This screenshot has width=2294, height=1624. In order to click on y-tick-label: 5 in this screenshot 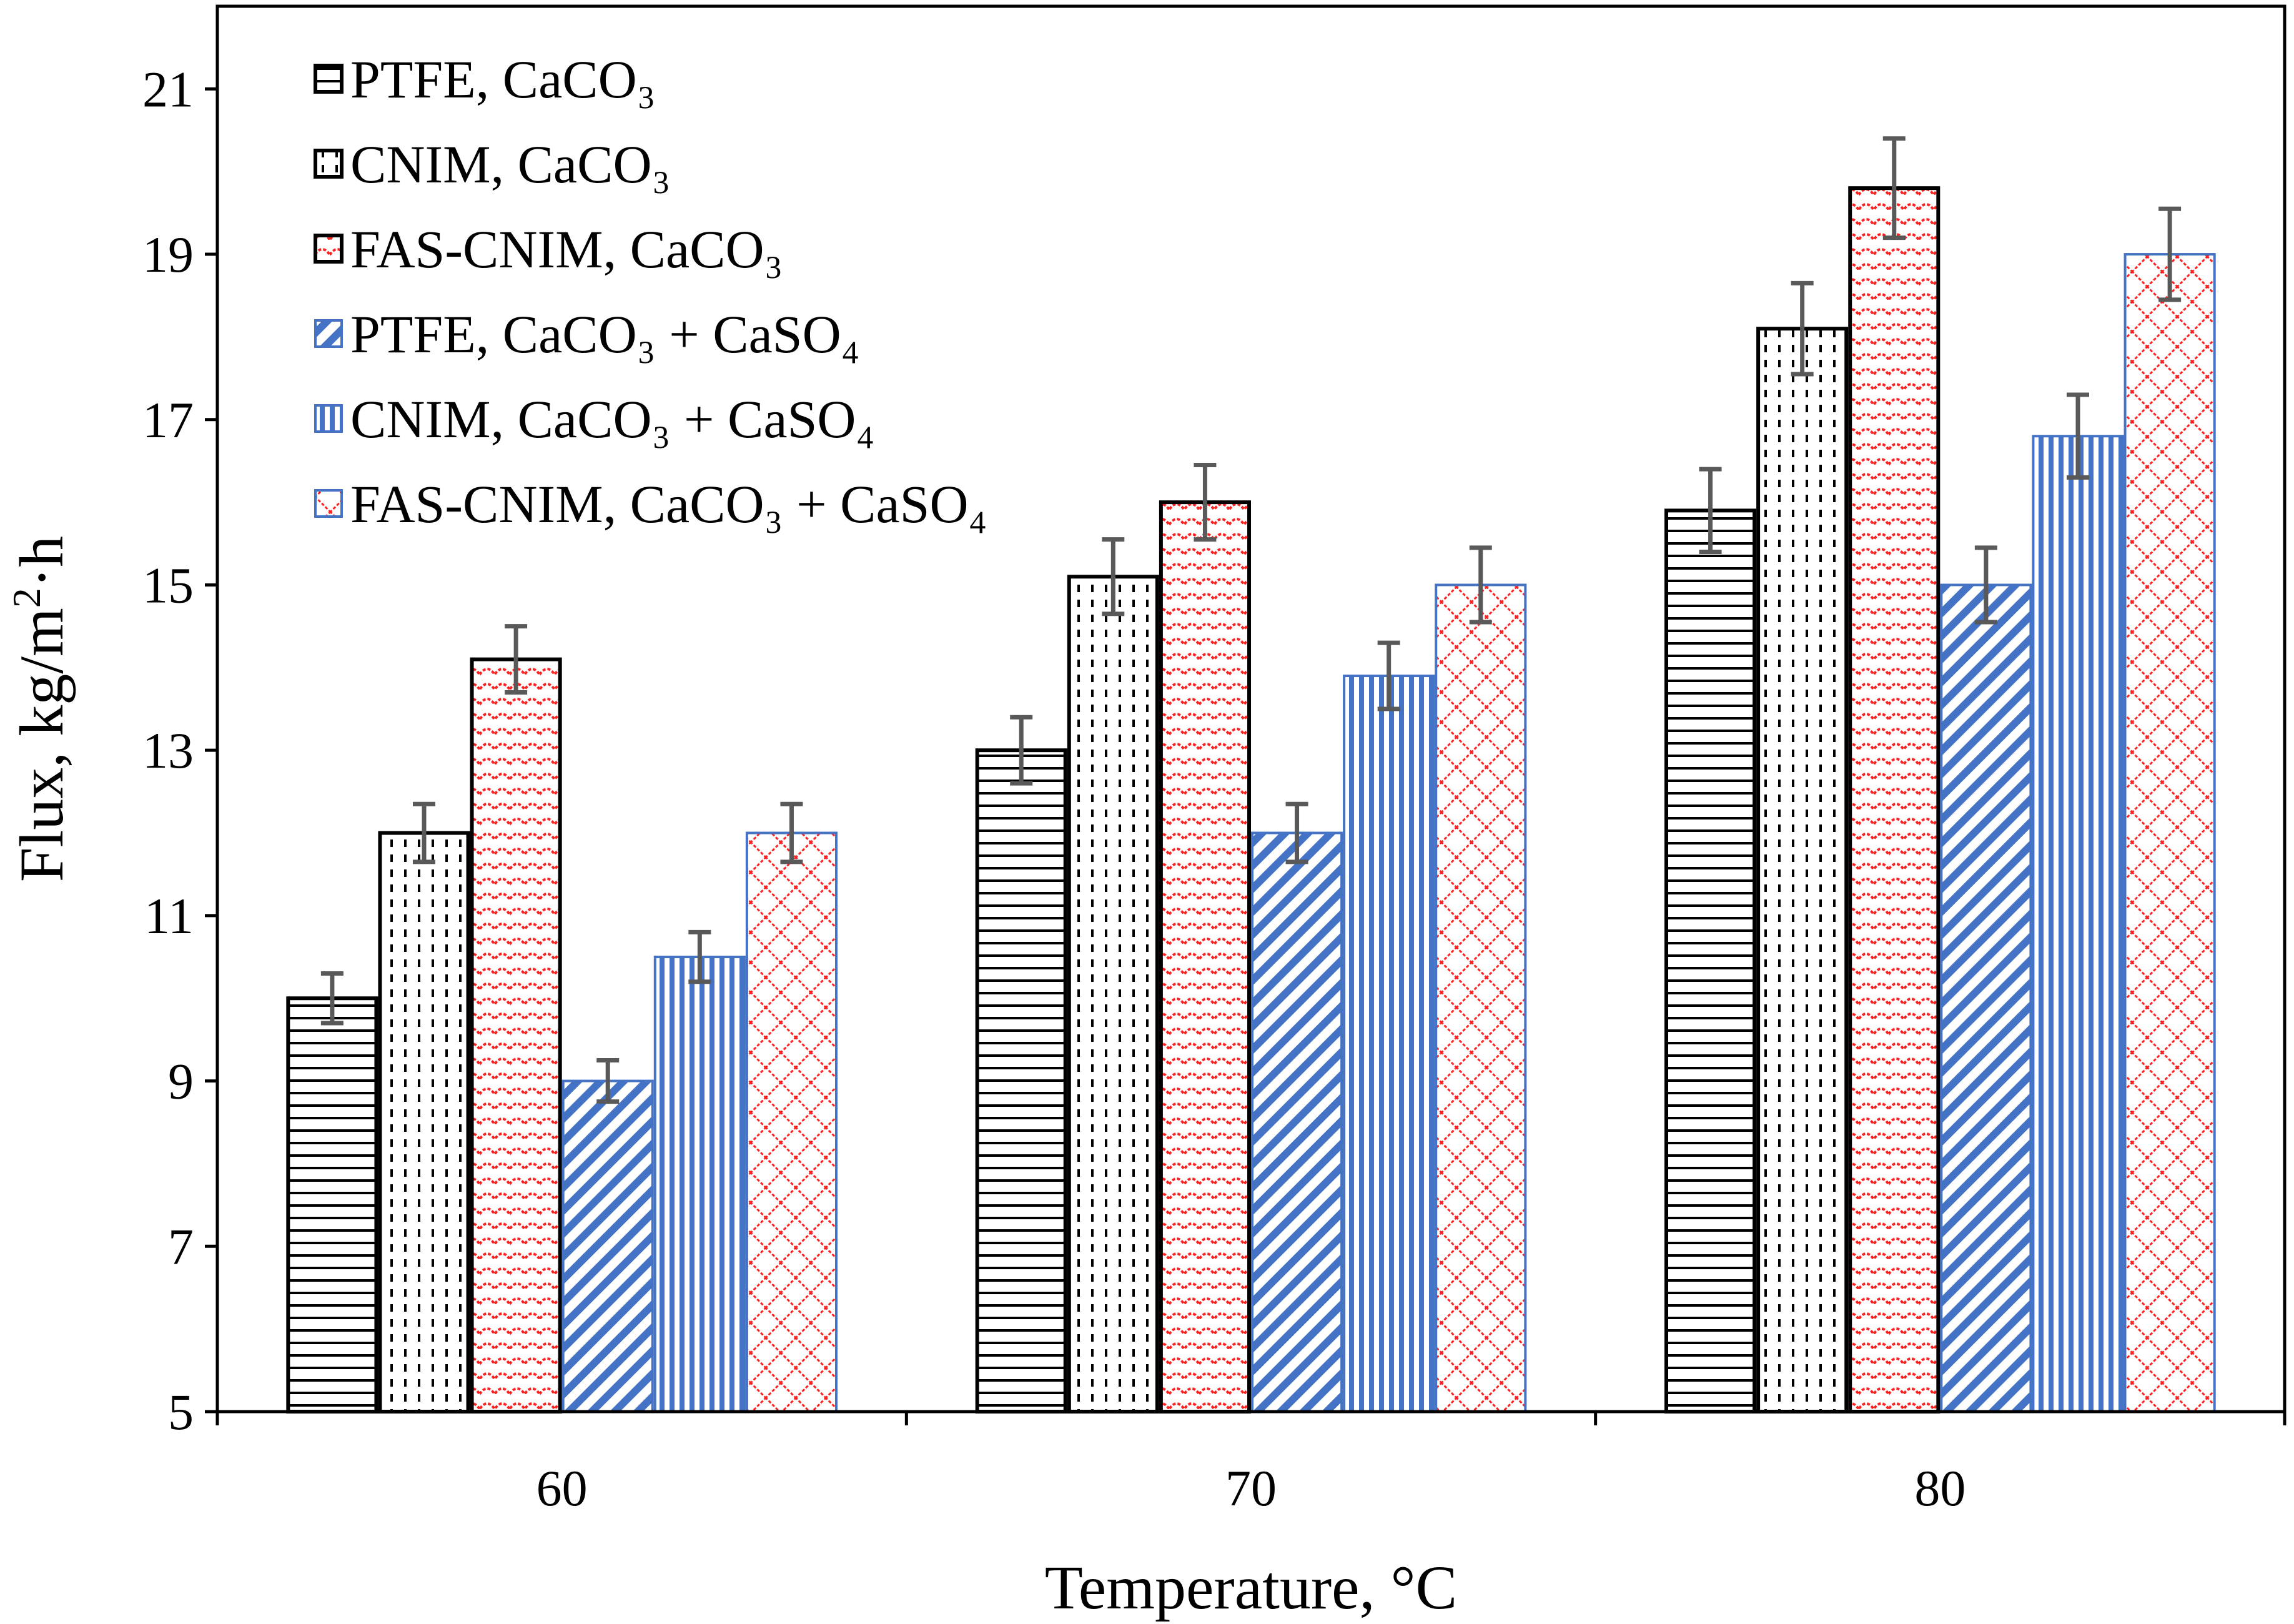, I will do `click(181, 1412)`.